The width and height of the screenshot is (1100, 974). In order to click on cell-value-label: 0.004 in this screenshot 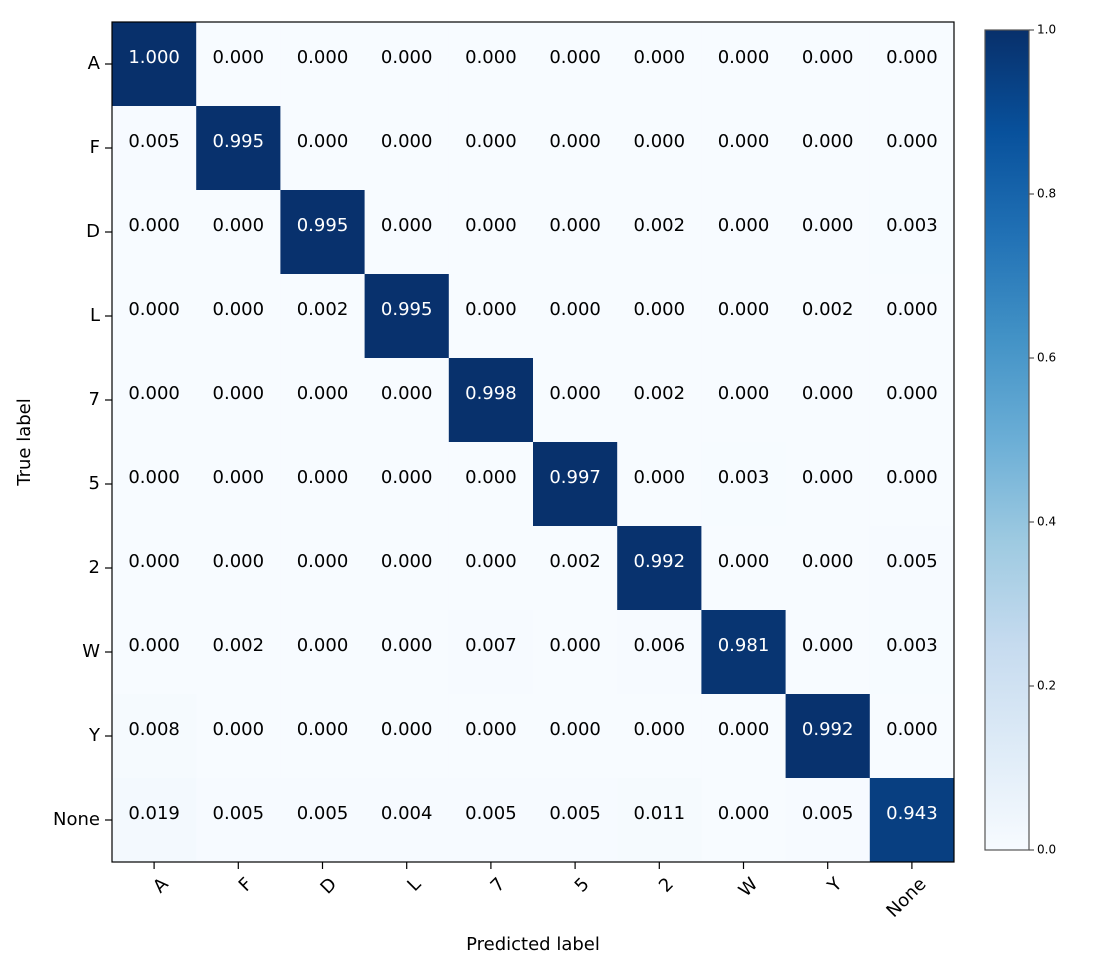, I will do `click(407, 813)`.